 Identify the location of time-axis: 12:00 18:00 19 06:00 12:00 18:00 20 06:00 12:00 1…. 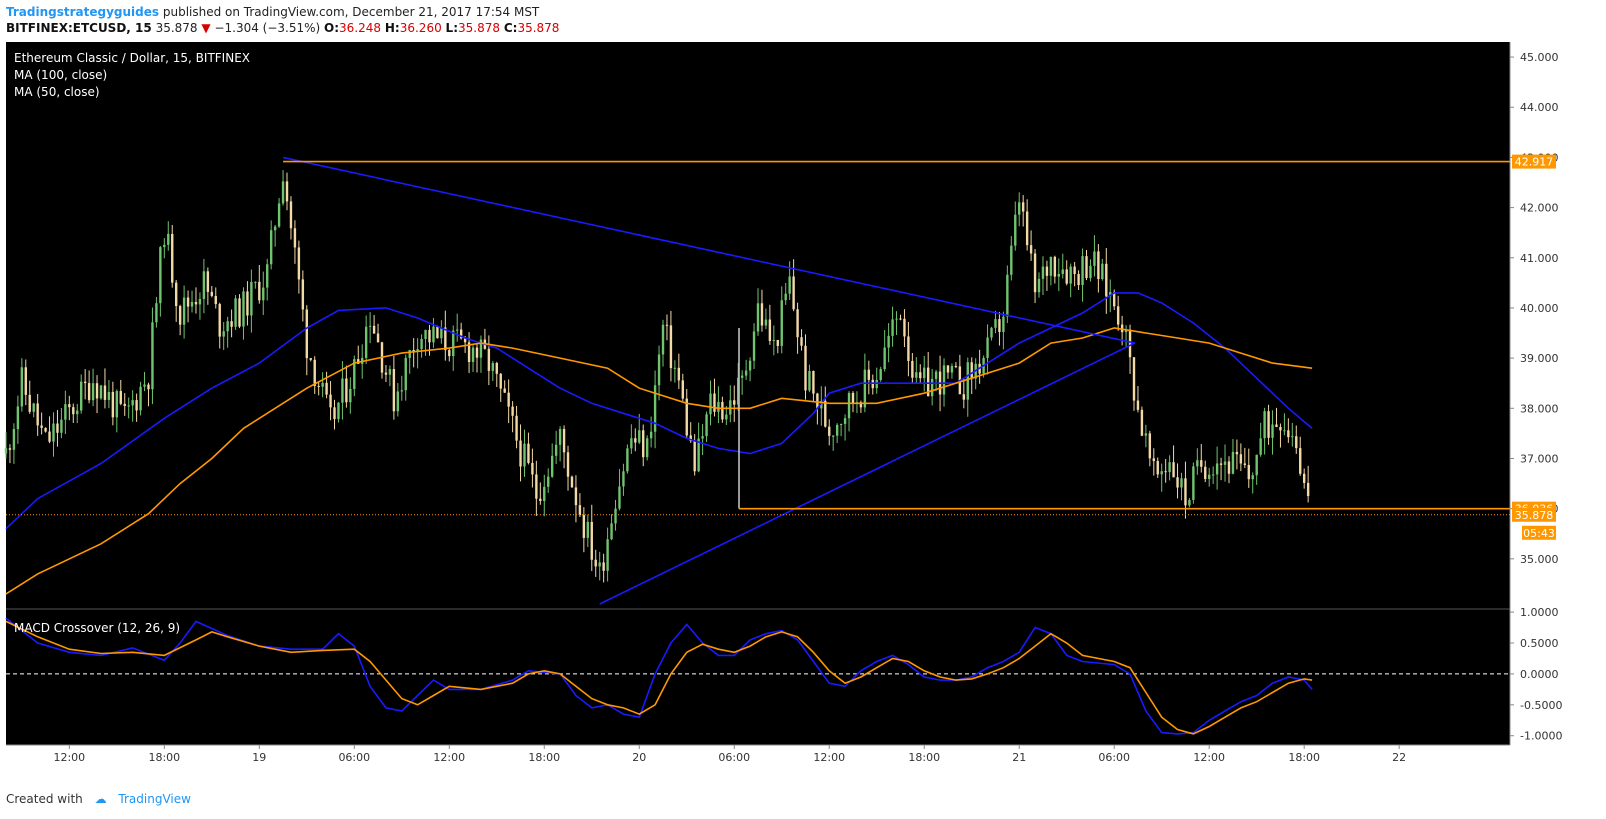
(729, 754).